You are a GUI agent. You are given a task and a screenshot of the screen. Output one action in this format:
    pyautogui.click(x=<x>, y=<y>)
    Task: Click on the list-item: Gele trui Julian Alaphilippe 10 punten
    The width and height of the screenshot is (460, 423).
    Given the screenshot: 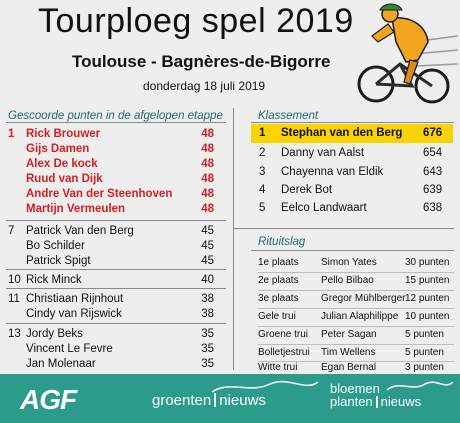 What is the action you would take?
    pyautogui.click(x=354, y=316)
    